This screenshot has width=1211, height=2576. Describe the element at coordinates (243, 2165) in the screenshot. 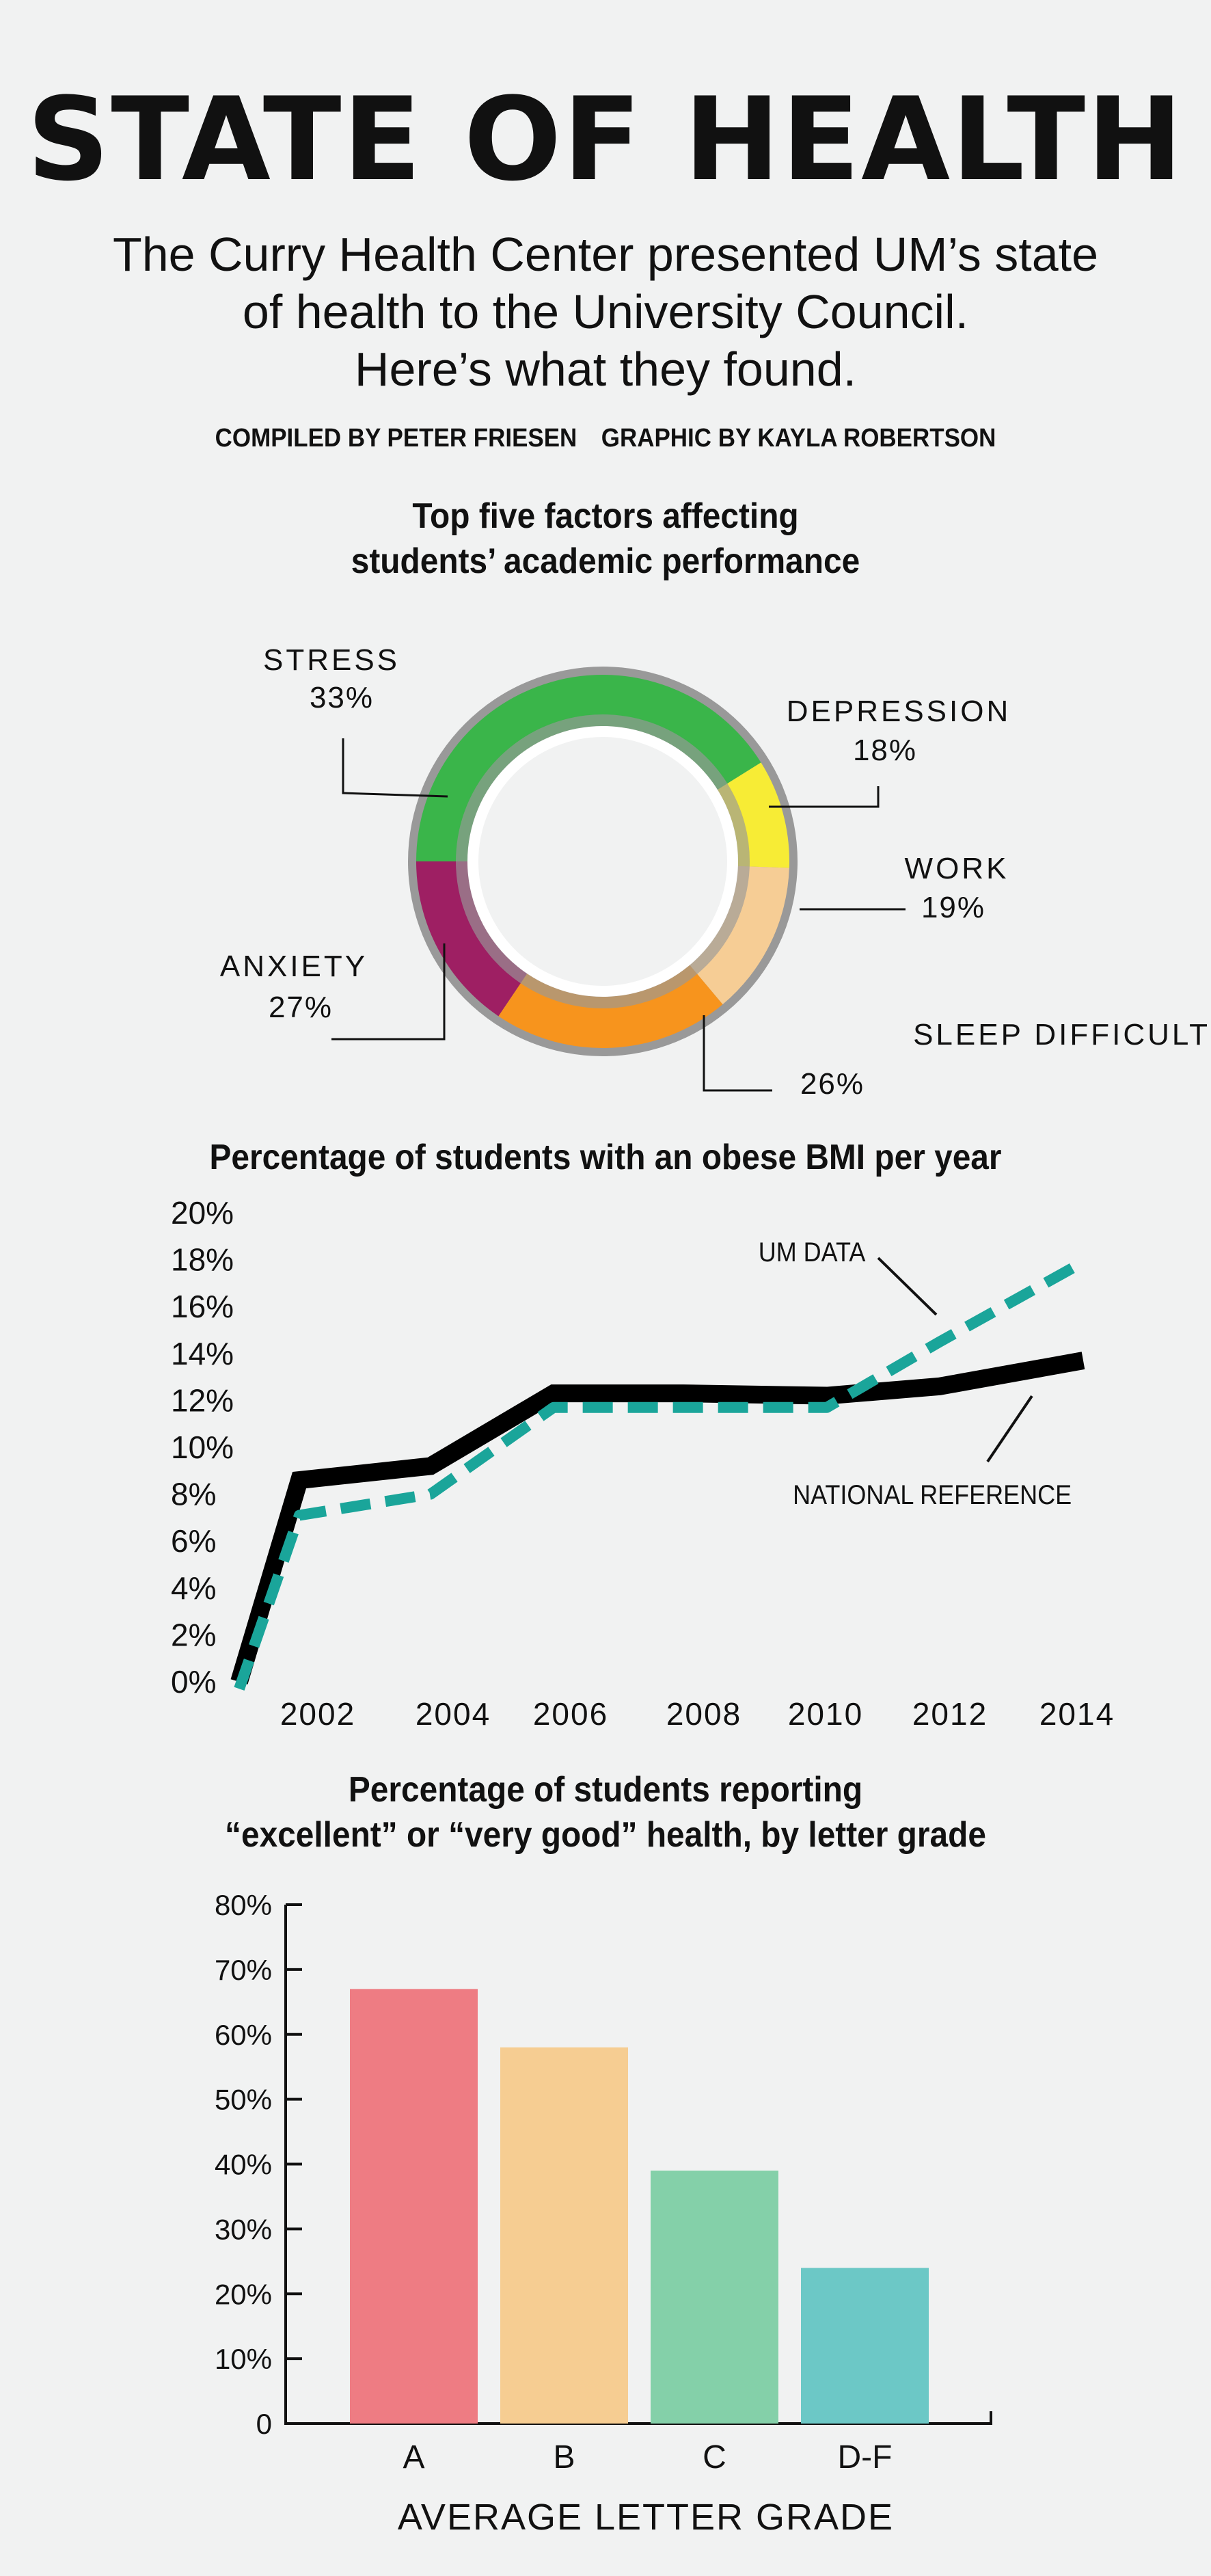

I see `y-tick-label: 40%` at that location.